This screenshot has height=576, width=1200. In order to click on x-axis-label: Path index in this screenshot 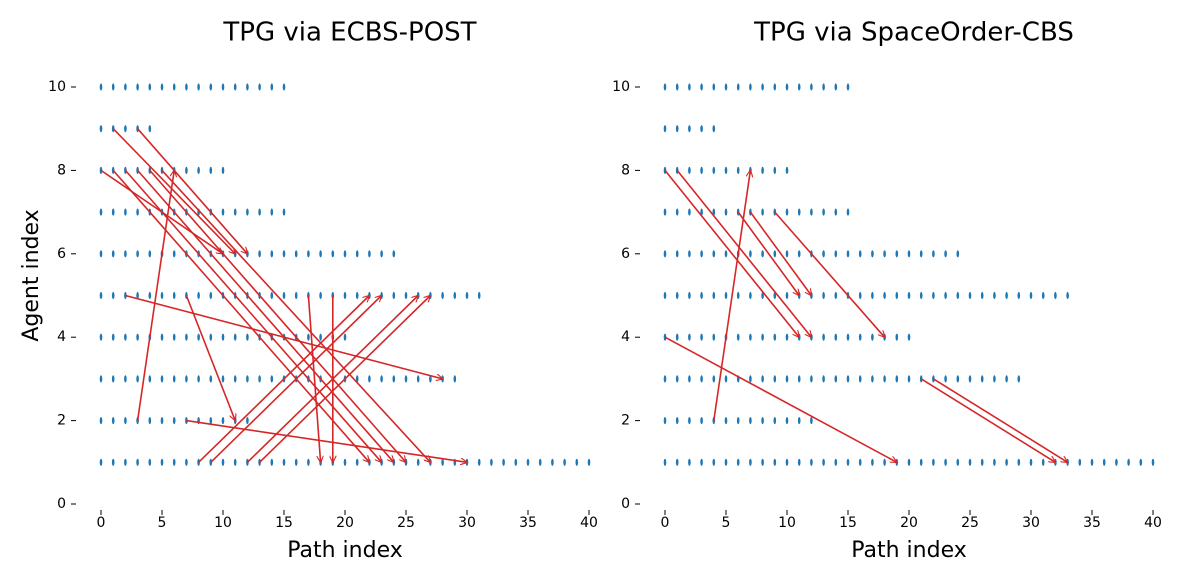, I will do `click(909, 550)`.